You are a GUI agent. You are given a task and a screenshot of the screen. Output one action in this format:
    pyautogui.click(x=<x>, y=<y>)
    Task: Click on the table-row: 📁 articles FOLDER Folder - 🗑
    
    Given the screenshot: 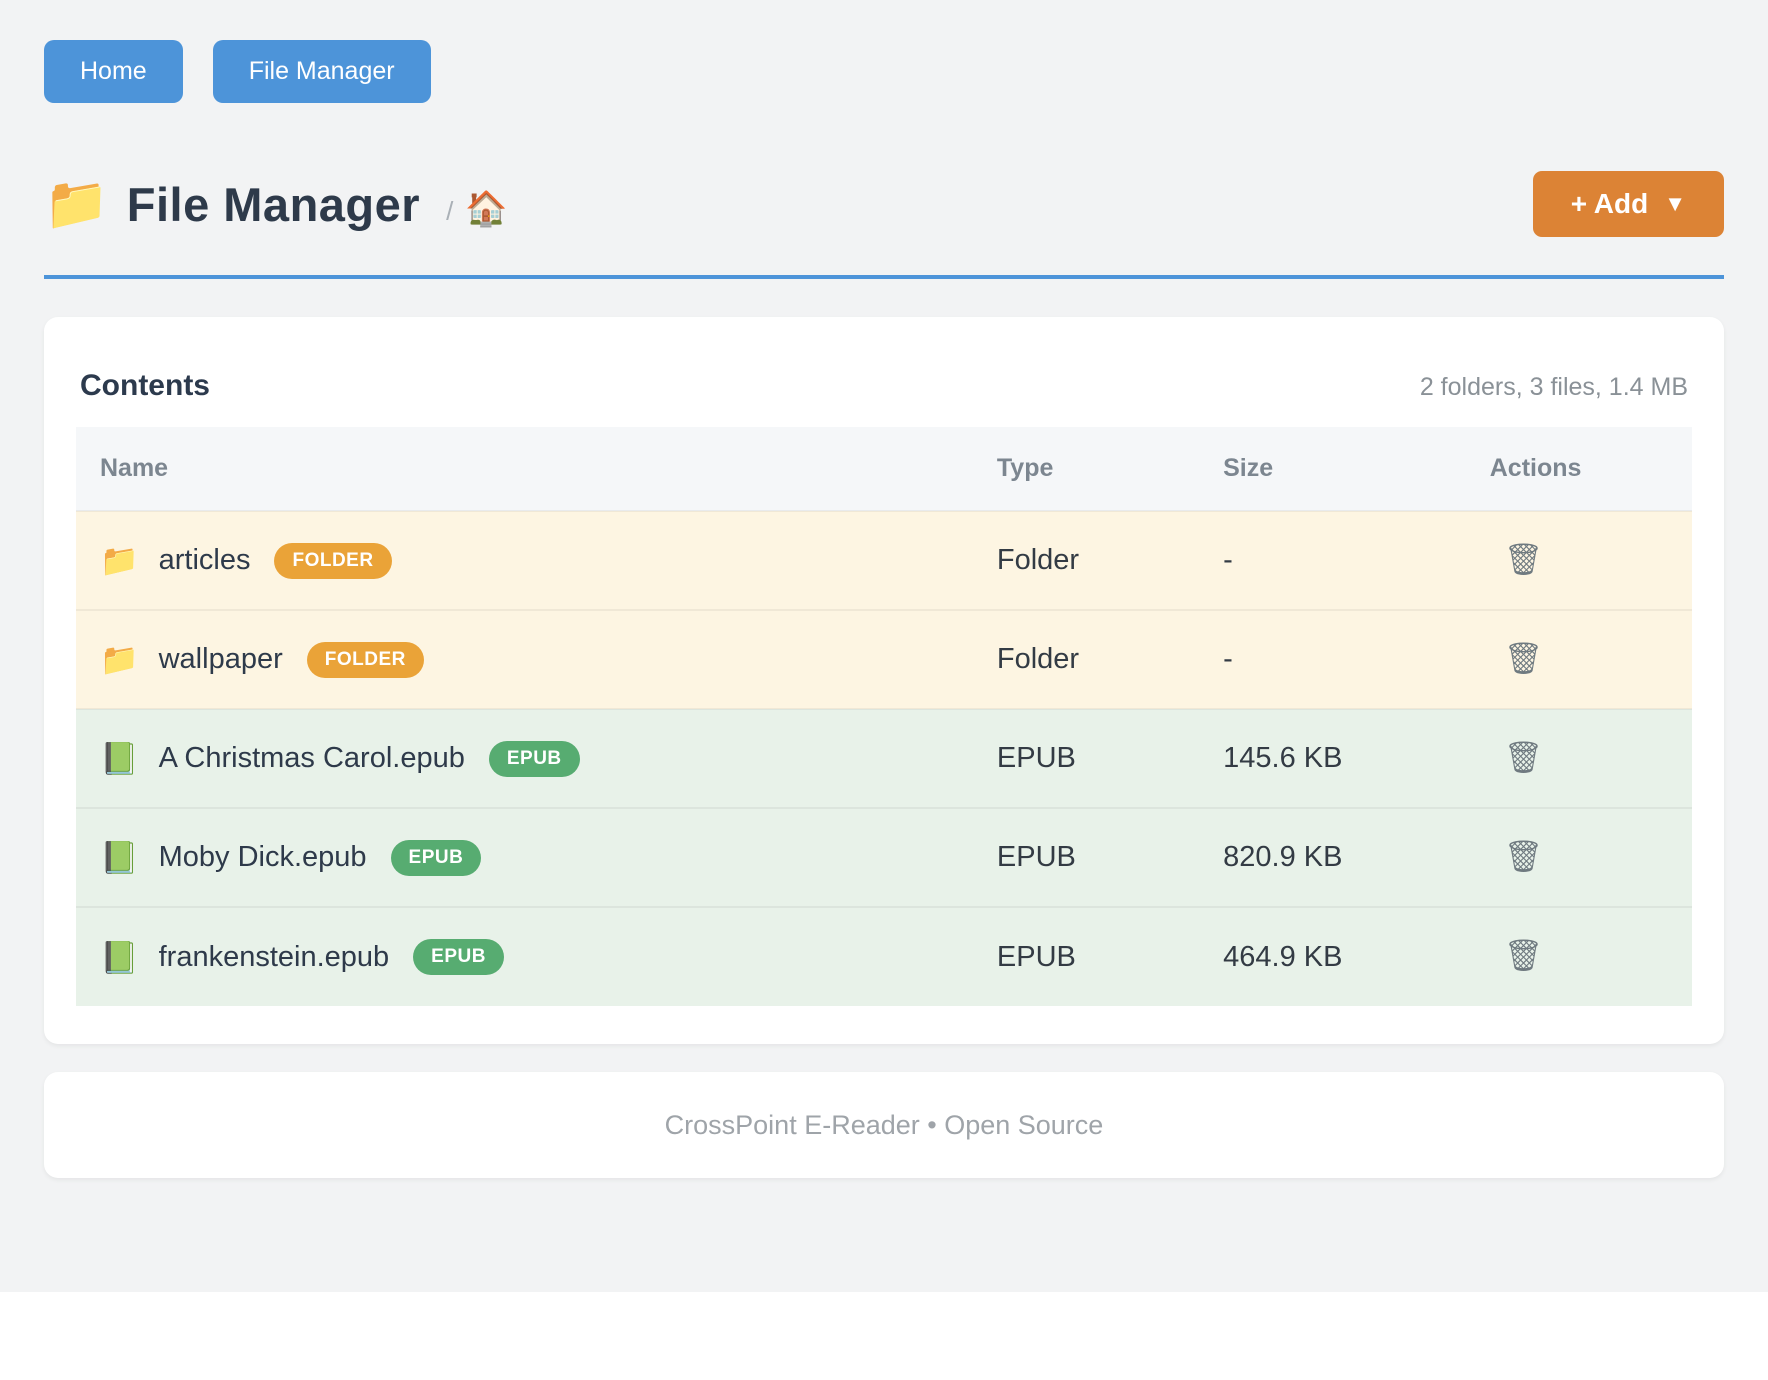 What is the action you would take?
    pyautogui.click(x=884, y=560)
    